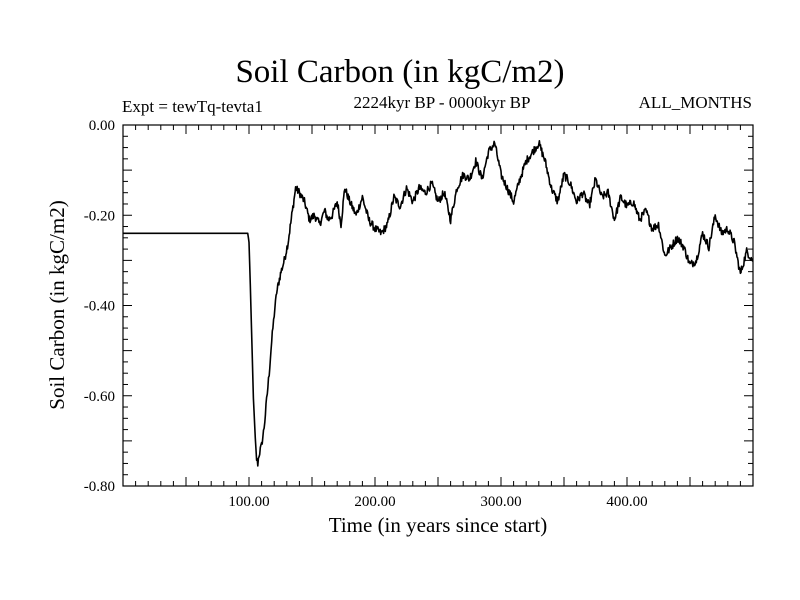 This screenshot has width=800, height=600. Describe the element at coordinates (57, 304) in the screenshot. I see `y-axis-label: Soil Carbon (in kgC/m2)` at that location.